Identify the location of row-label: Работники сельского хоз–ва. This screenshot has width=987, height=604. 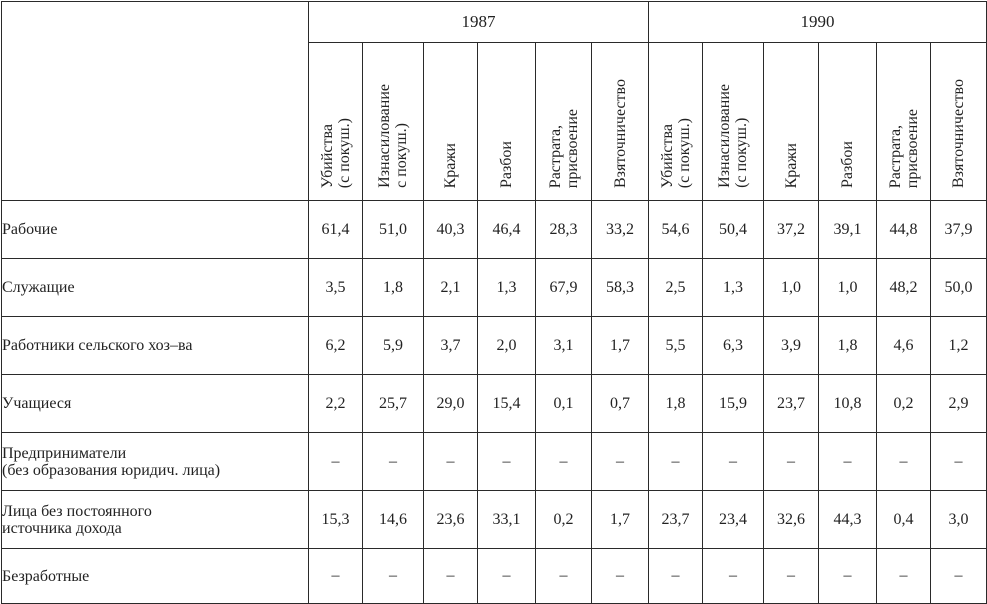
(155, 345).